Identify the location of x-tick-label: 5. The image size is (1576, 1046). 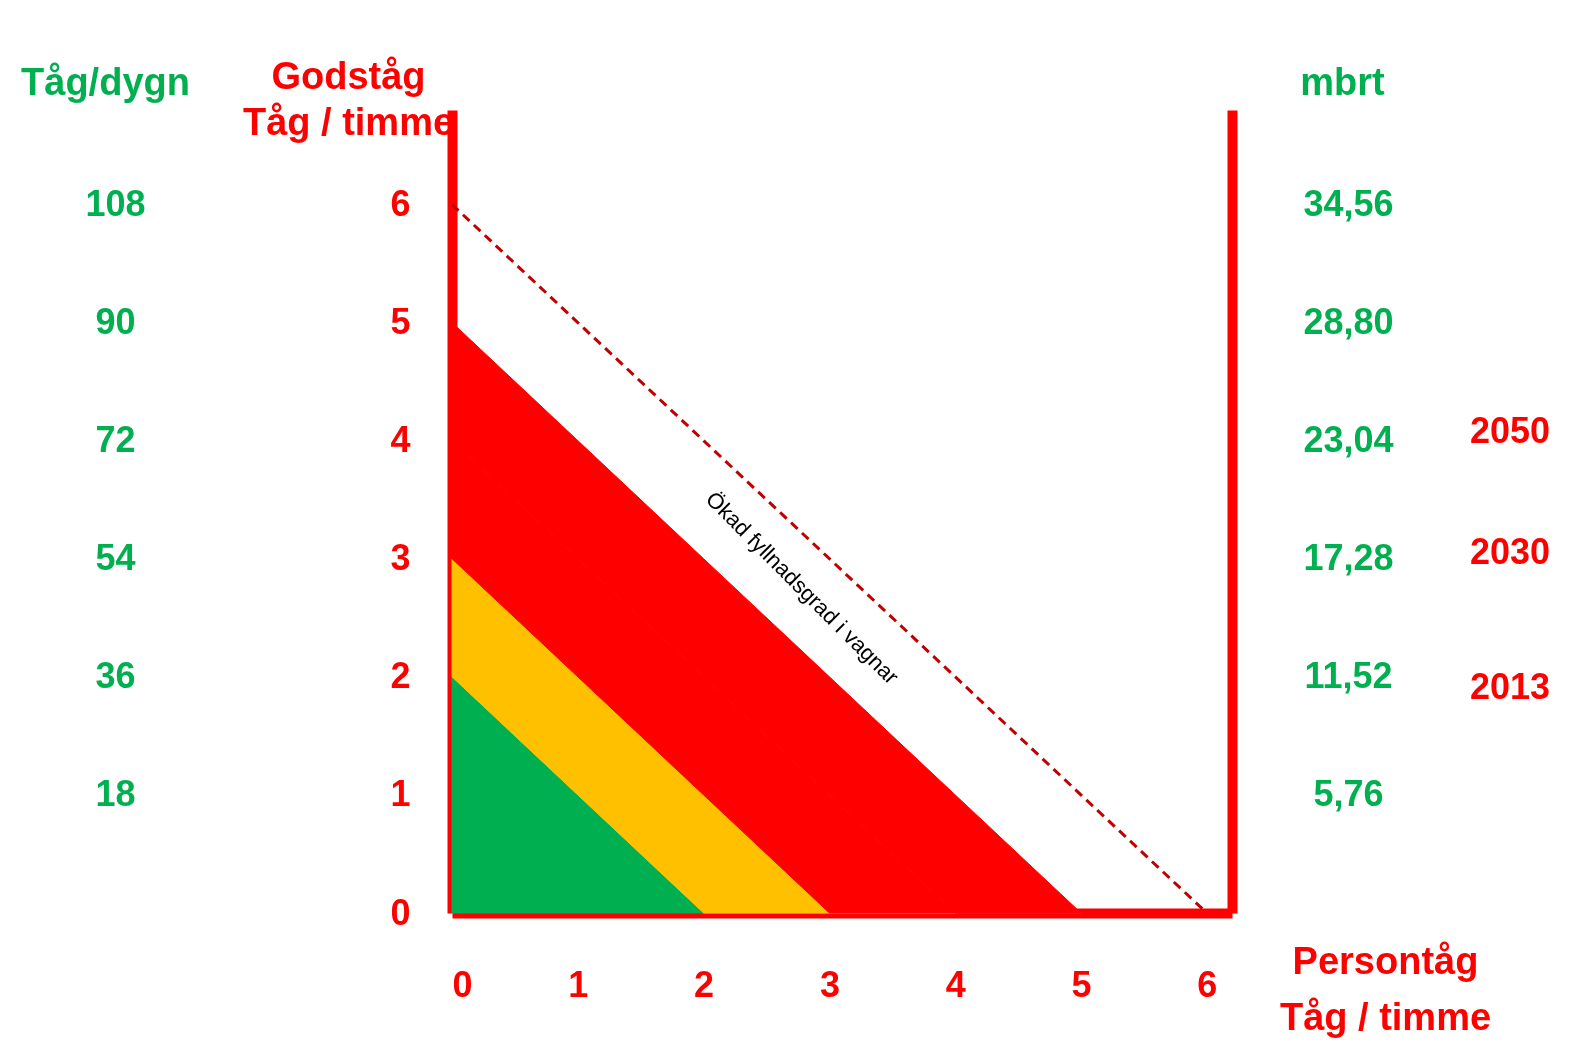
(1081, 984).